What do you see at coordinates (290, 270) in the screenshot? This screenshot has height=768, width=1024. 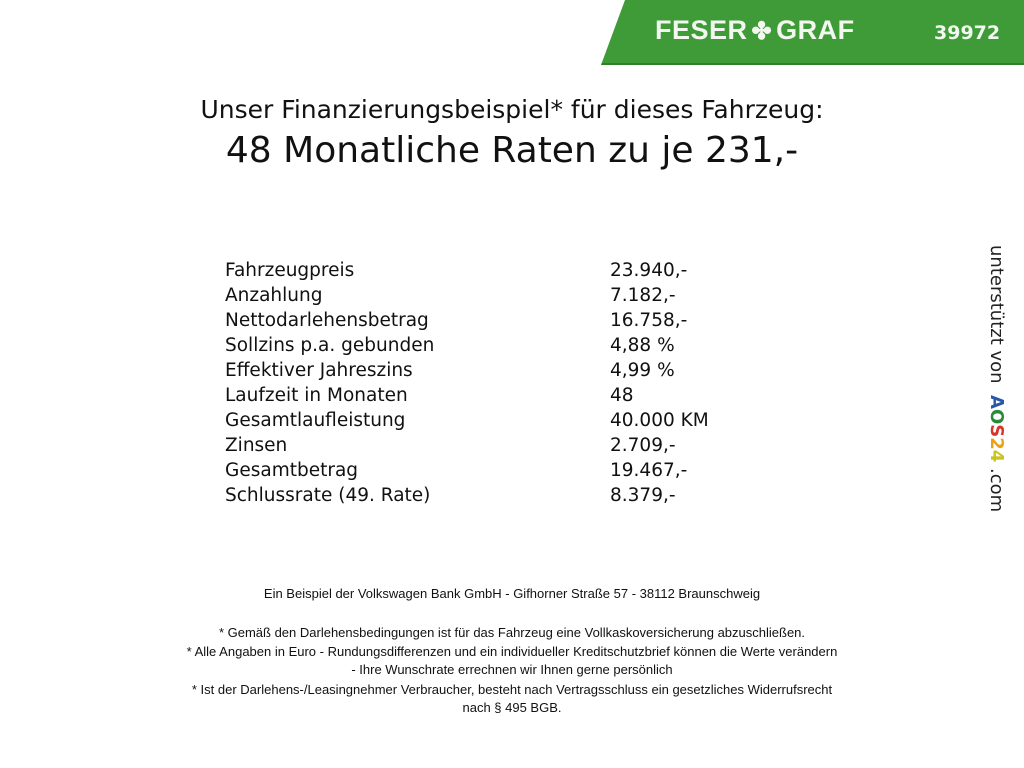 I see `row-label: Fahrzeugpreis` at bounding box center [290, 270].